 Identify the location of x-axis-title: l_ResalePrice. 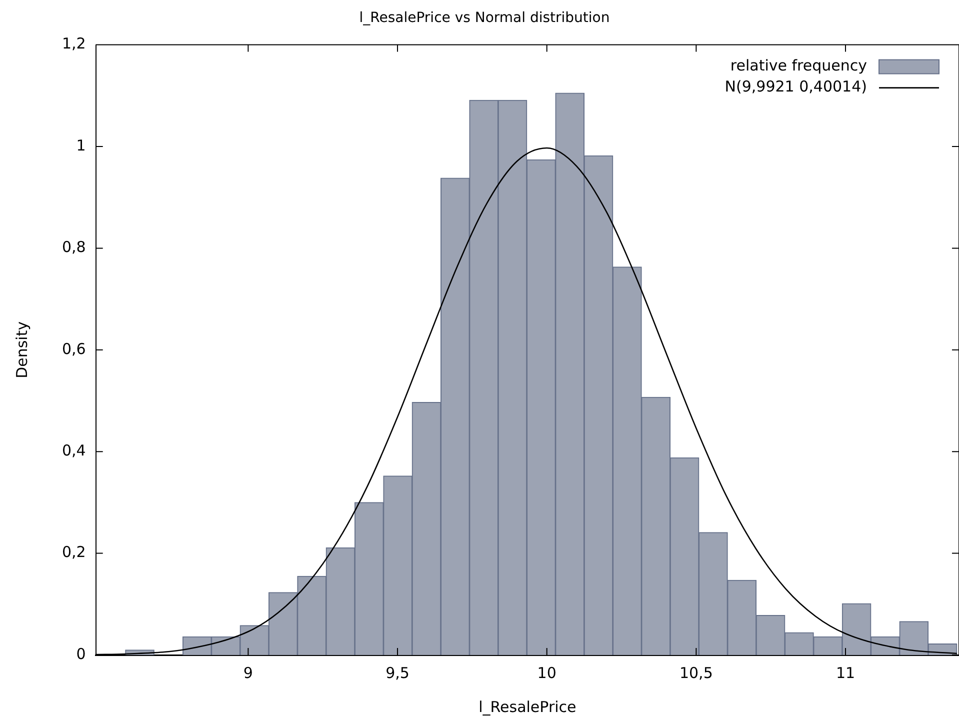
(527, 707).